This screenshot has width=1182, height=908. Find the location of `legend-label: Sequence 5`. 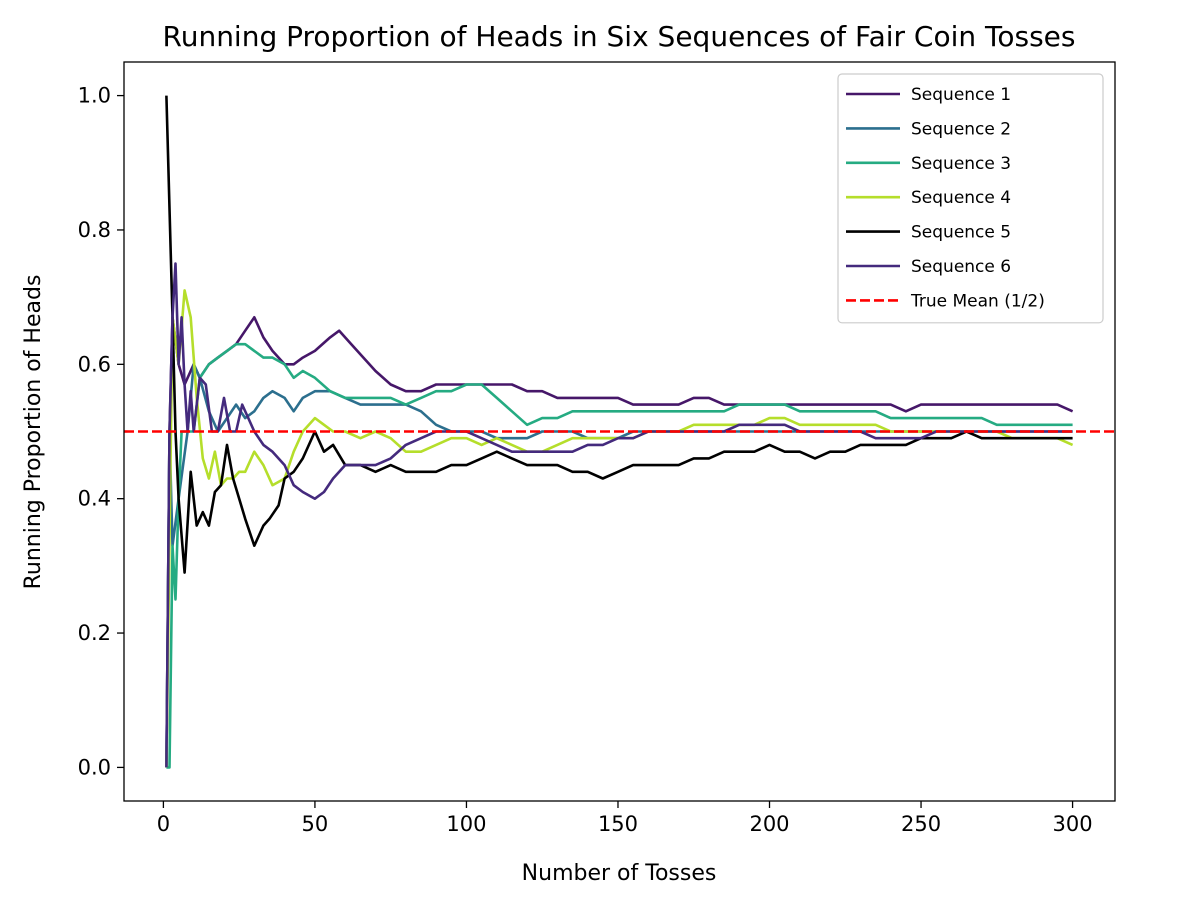

legend-label: Sequence 5 is located at coordinates (961, 233).